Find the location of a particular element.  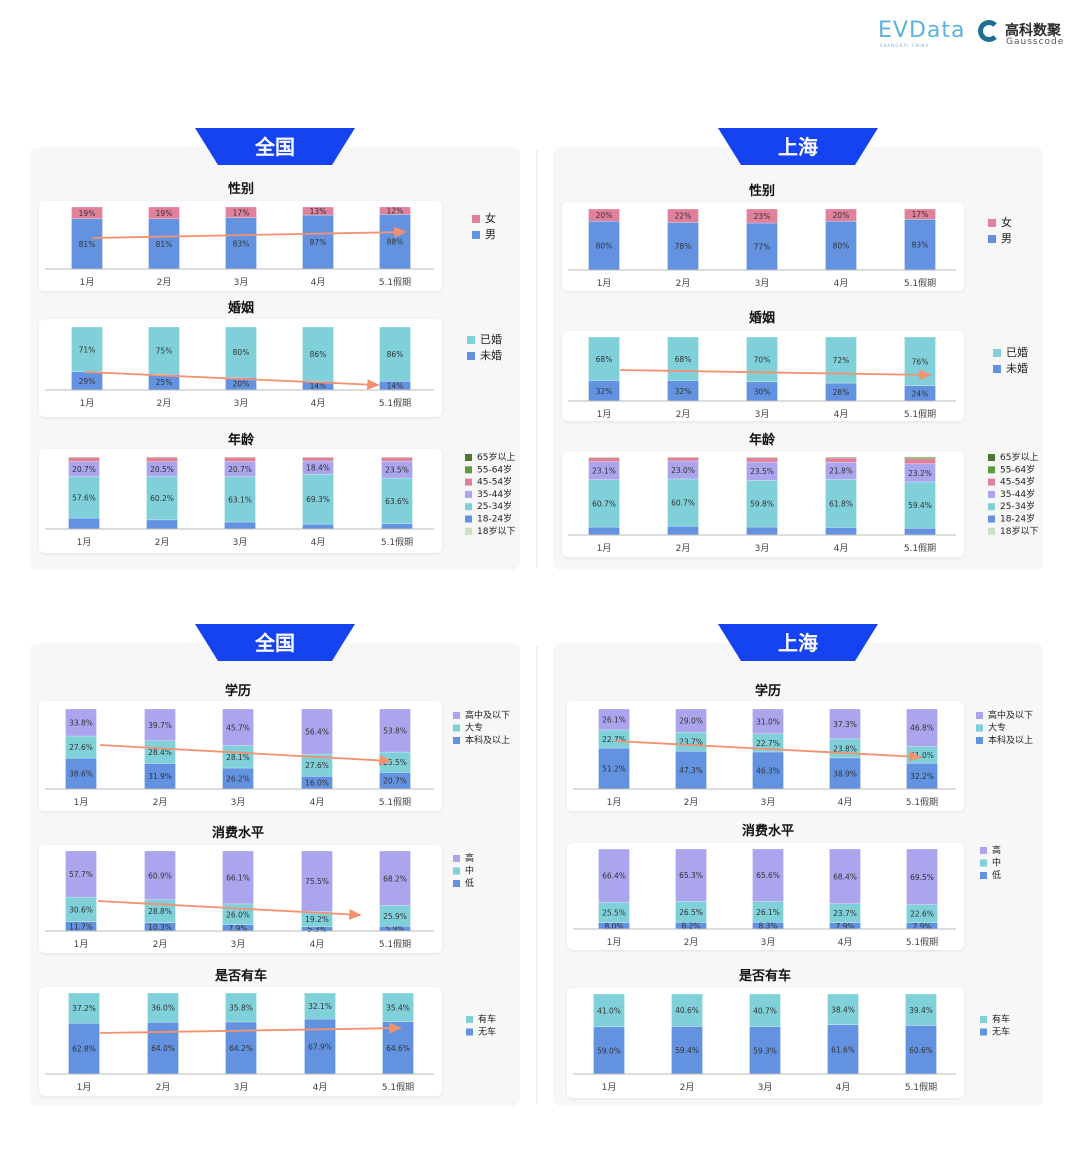

bar-segment-已婚 is located at coordinates (241, 352).